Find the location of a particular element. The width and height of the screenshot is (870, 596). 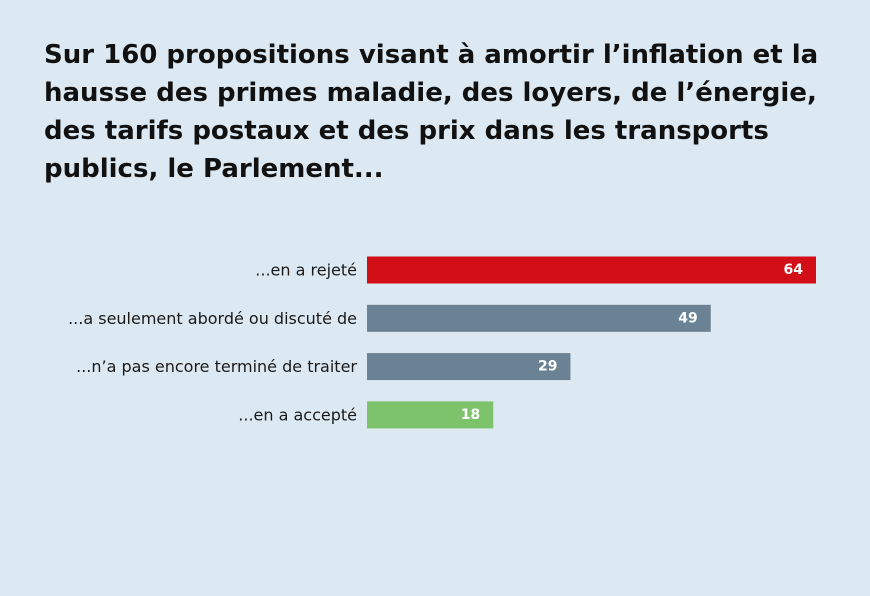

bar-category-label: ...en a rejeté is located at coordinates (306, 270).